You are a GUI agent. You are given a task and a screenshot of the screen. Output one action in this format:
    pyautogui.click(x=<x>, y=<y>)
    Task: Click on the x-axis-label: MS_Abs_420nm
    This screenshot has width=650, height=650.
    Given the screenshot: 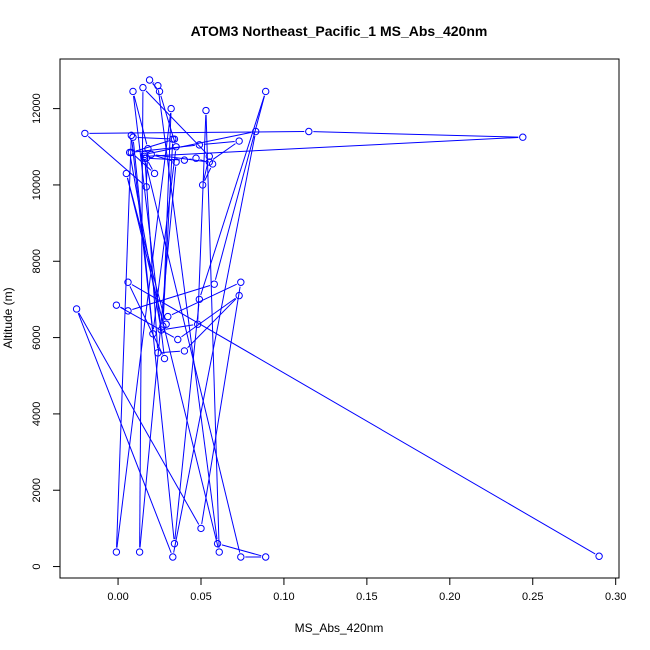 What is the action you would take?
    pyautogui.click(x=339, y=628)
    